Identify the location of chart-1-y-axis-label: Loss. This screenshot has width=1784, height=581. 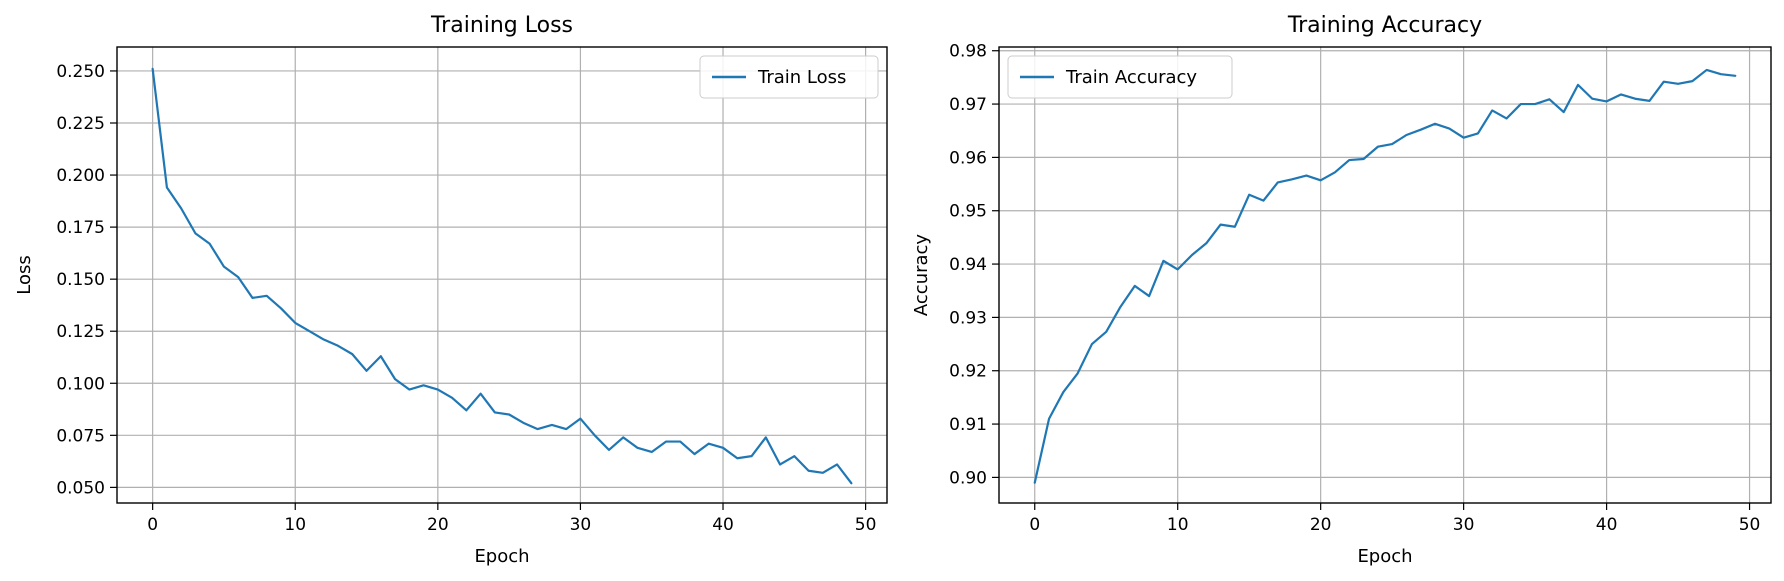
(24, 274).